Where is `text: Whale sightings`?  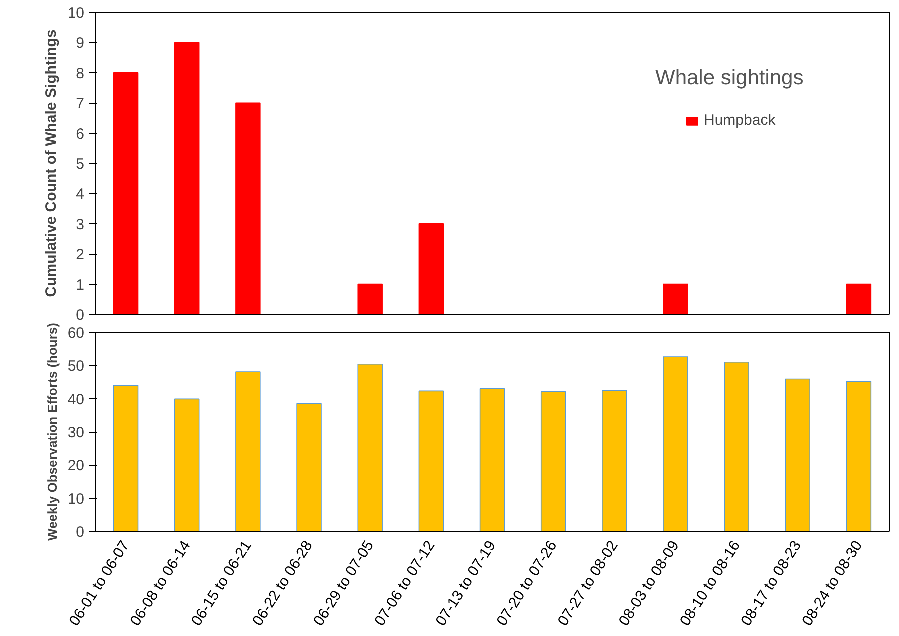 text: Whale sightings is located at coordinates (730, 78).